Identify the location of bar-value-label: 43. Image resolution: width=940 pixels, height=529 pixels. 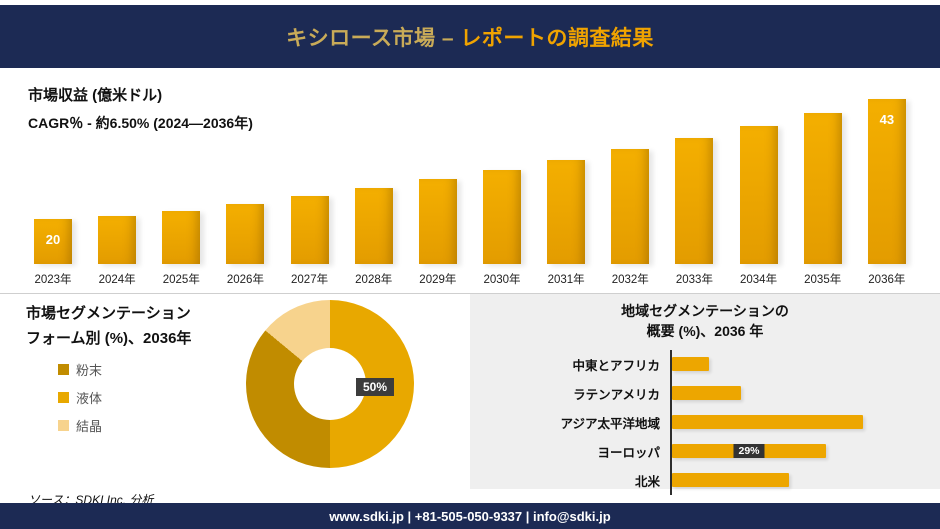
(887, 119).